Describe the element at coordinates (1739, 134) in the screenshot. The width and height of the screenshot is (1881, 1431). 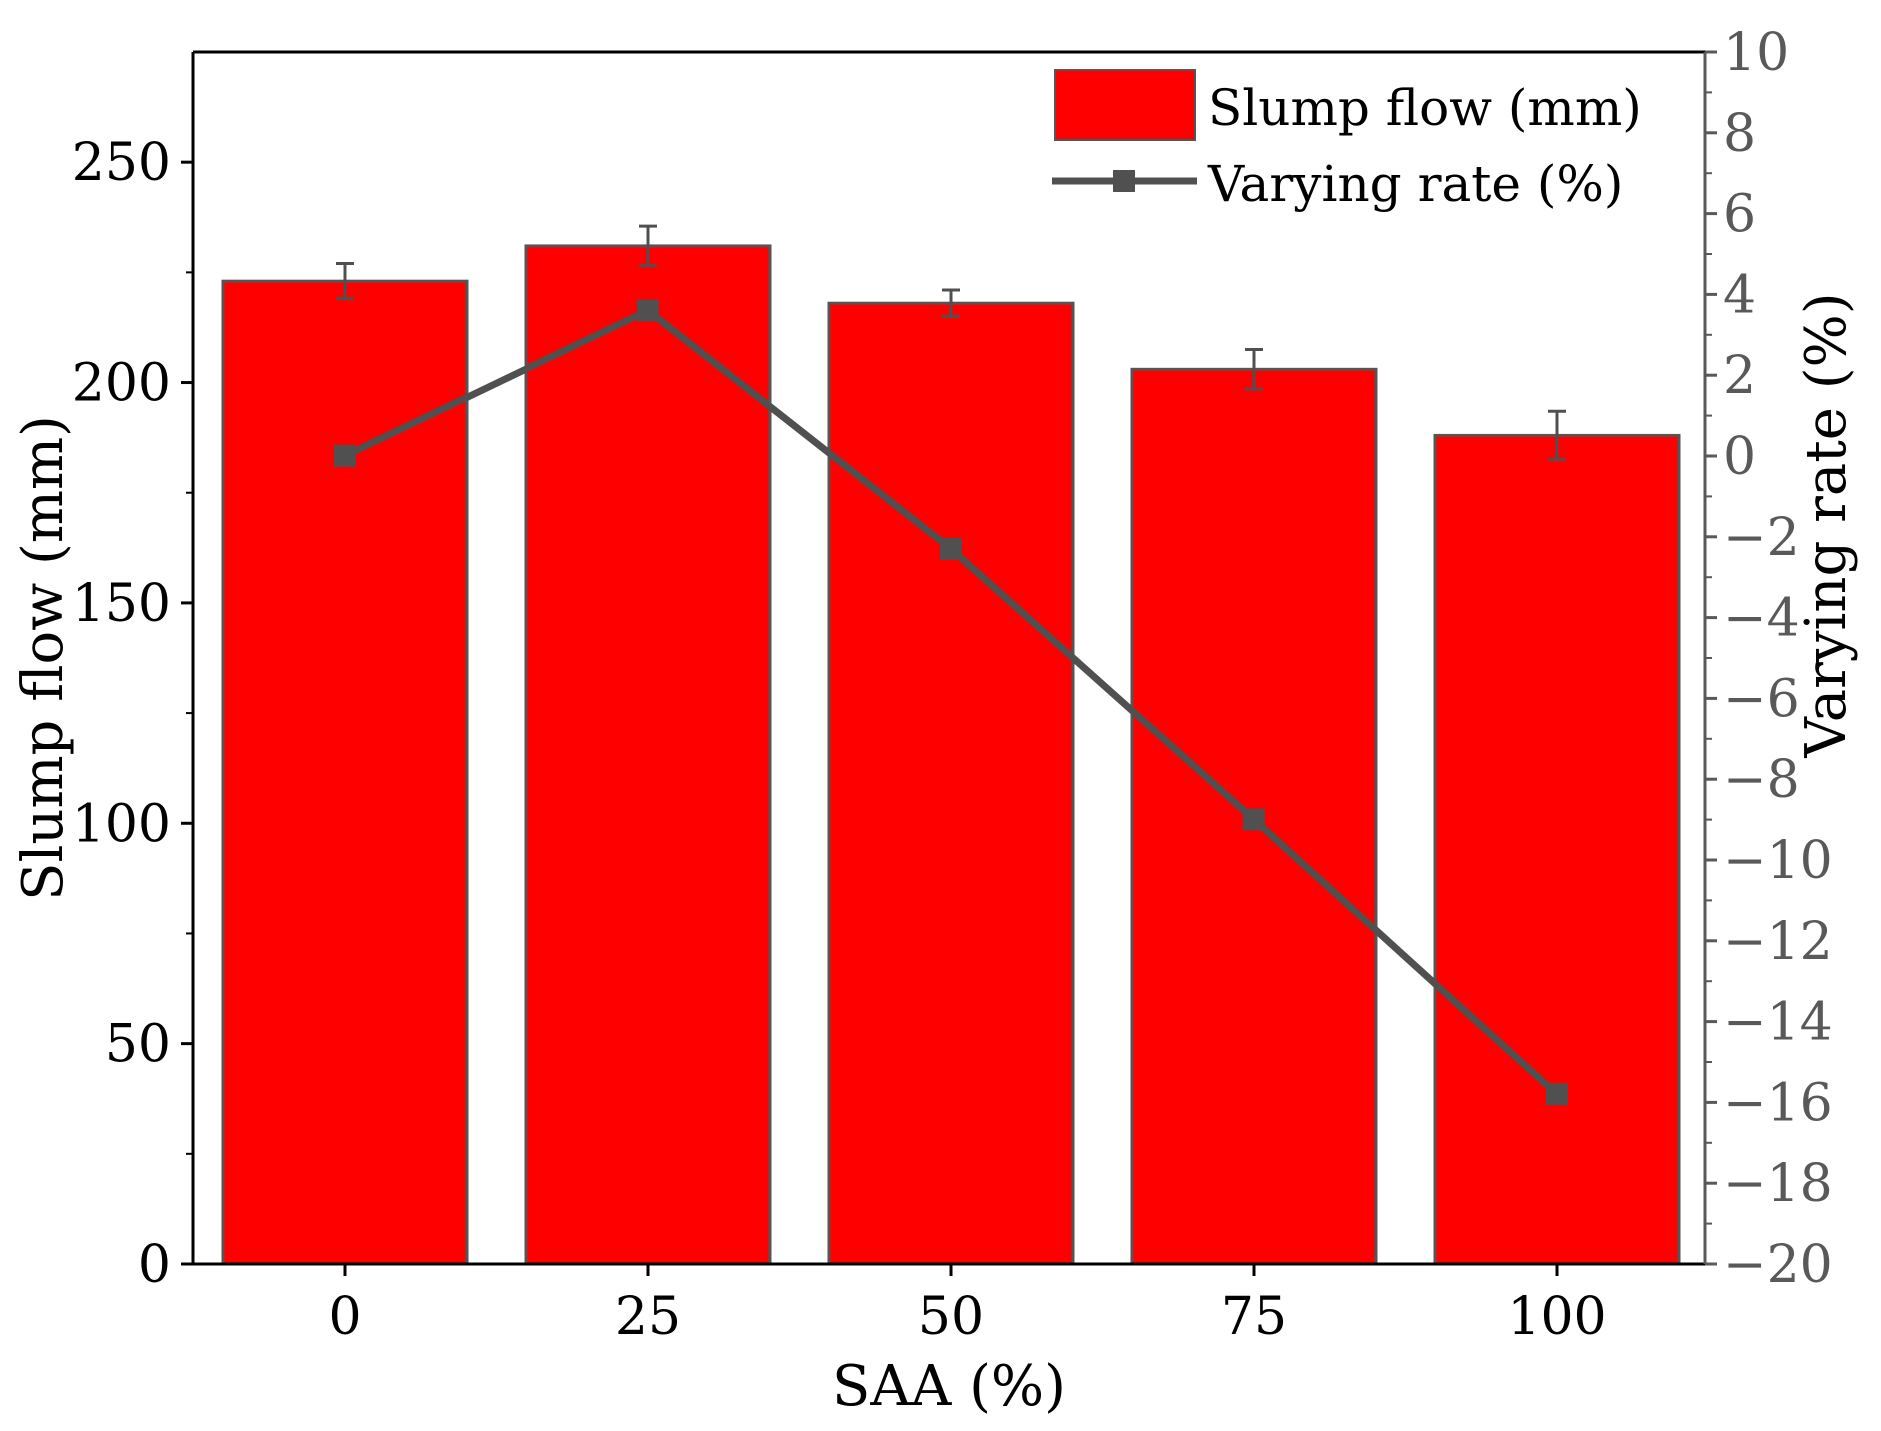
I see `y-right-tick-label-8: 8` at that location.